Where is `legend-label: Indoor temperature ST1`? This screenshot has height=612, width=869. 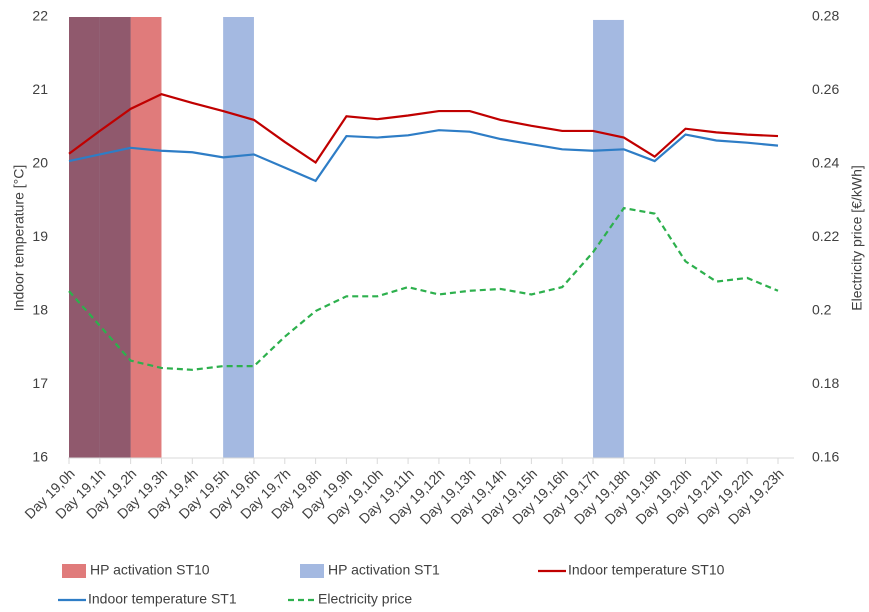
legend-label: Indoor temperature ST1 is located at coordinates (162, 599).